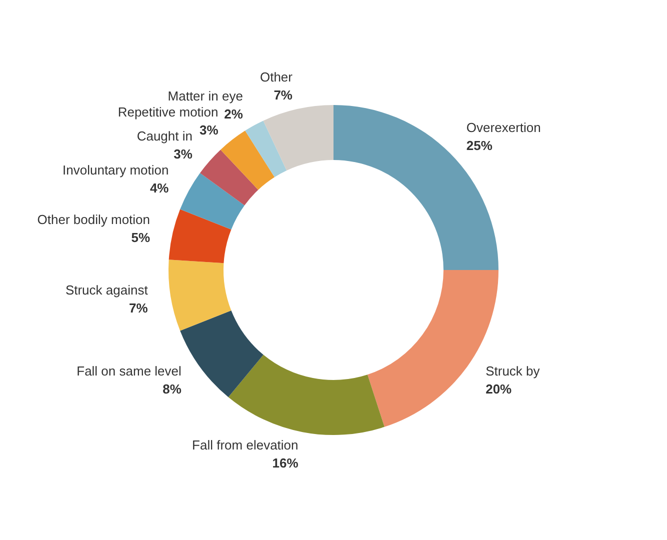 This screenshot has width=667, height=540. I want to click on slice-label: Struck by, so click(513, 371).